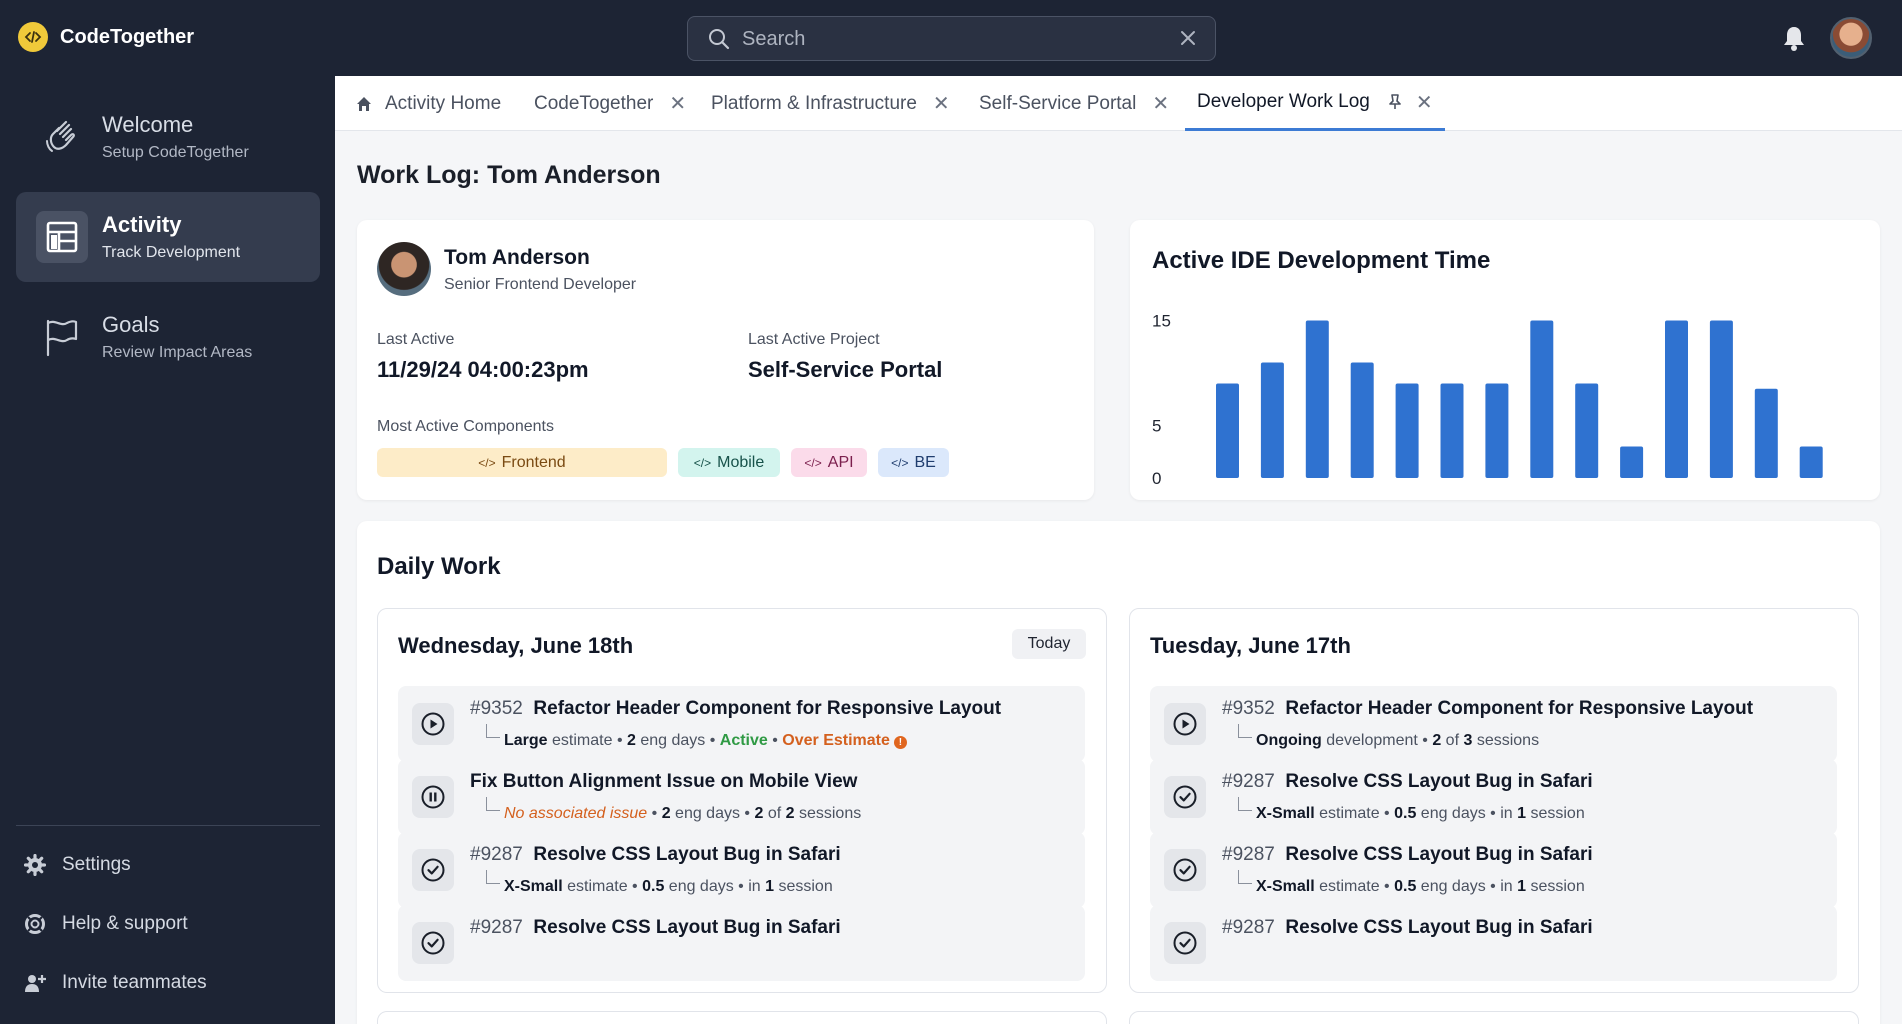 This screenshot has height=1024, width=1902. Describe the element at coordinates (134, 982) in the screenshot. I see `invite-label: Invite teammates` at that location.